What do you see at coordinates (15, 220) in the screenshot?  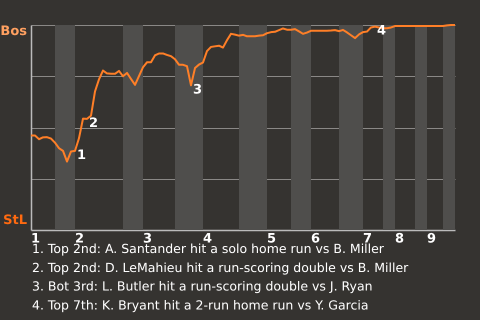 I see `text: StL` at bounding box center [15, 220].